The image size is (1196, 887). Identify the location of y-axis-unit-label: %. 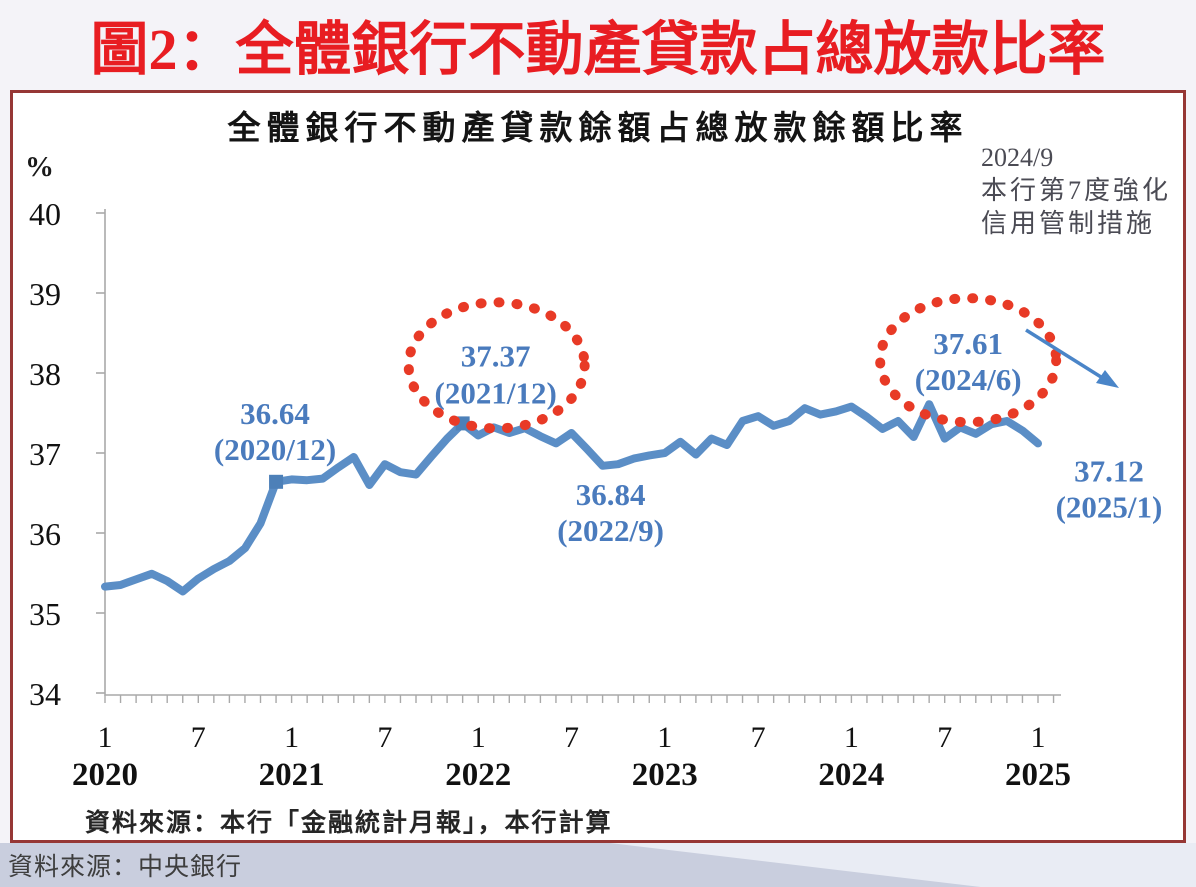
(39, 167).